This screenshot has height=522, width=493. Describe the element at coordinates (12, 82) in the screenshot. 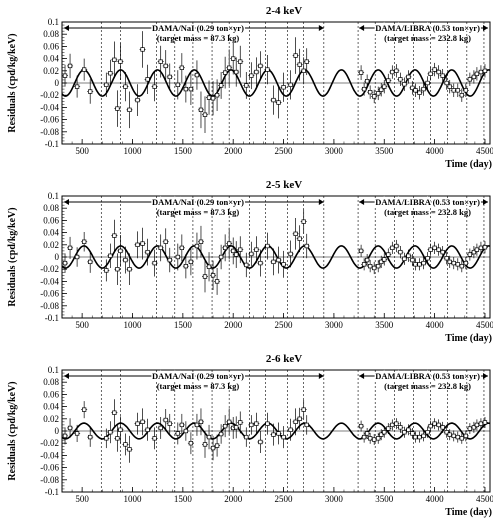

I see `y-axis-label: Residuals (cpd/kg/keV)` at that location.